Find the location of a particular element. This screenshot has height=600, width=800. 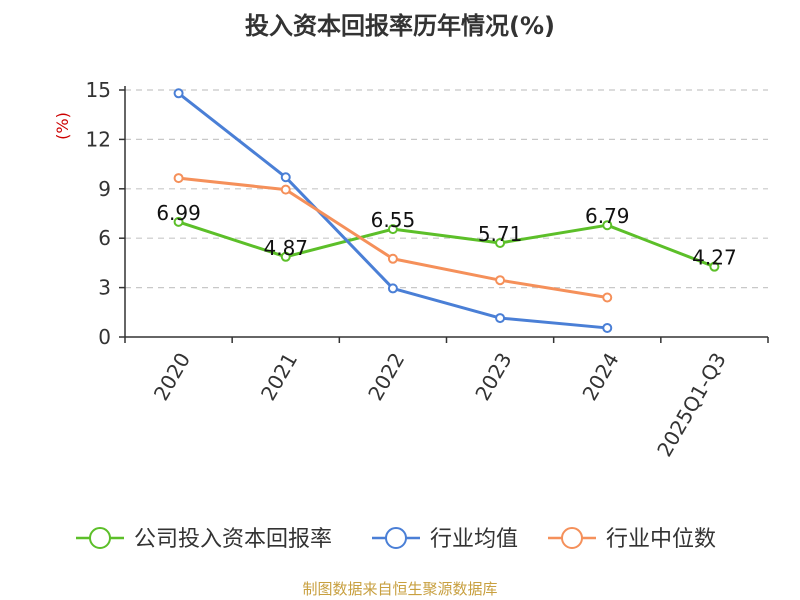

y-tick-label-15: 15 is located at coordinates (98, 90).